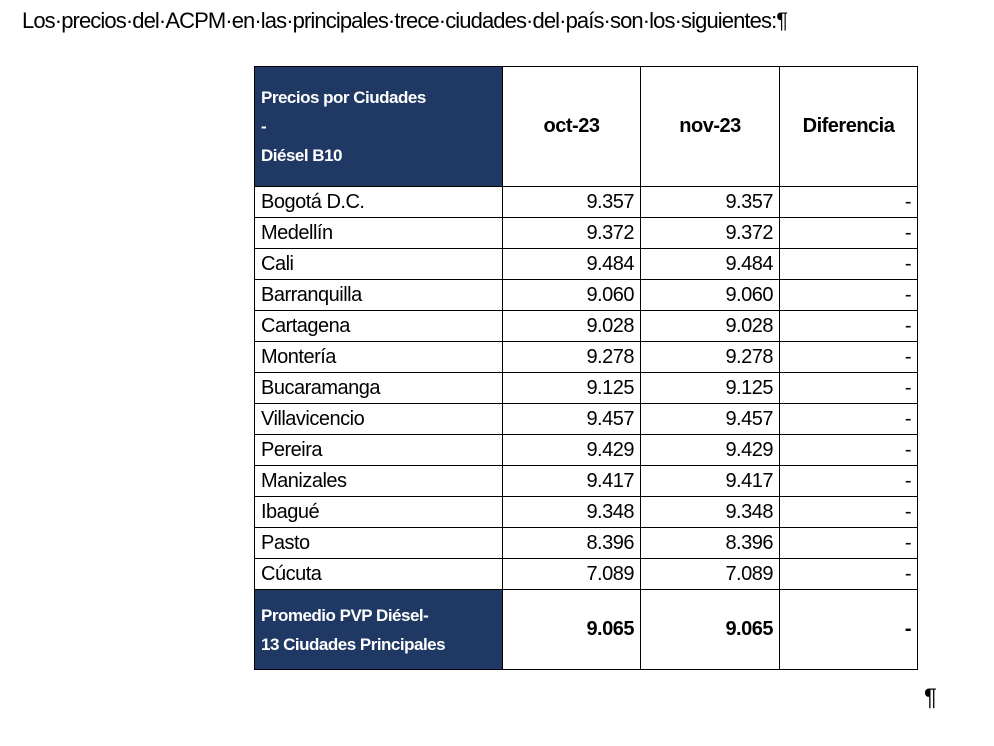  I want to click on table-row: Villavicencio 9.457 9.457-, so click(586, 419).